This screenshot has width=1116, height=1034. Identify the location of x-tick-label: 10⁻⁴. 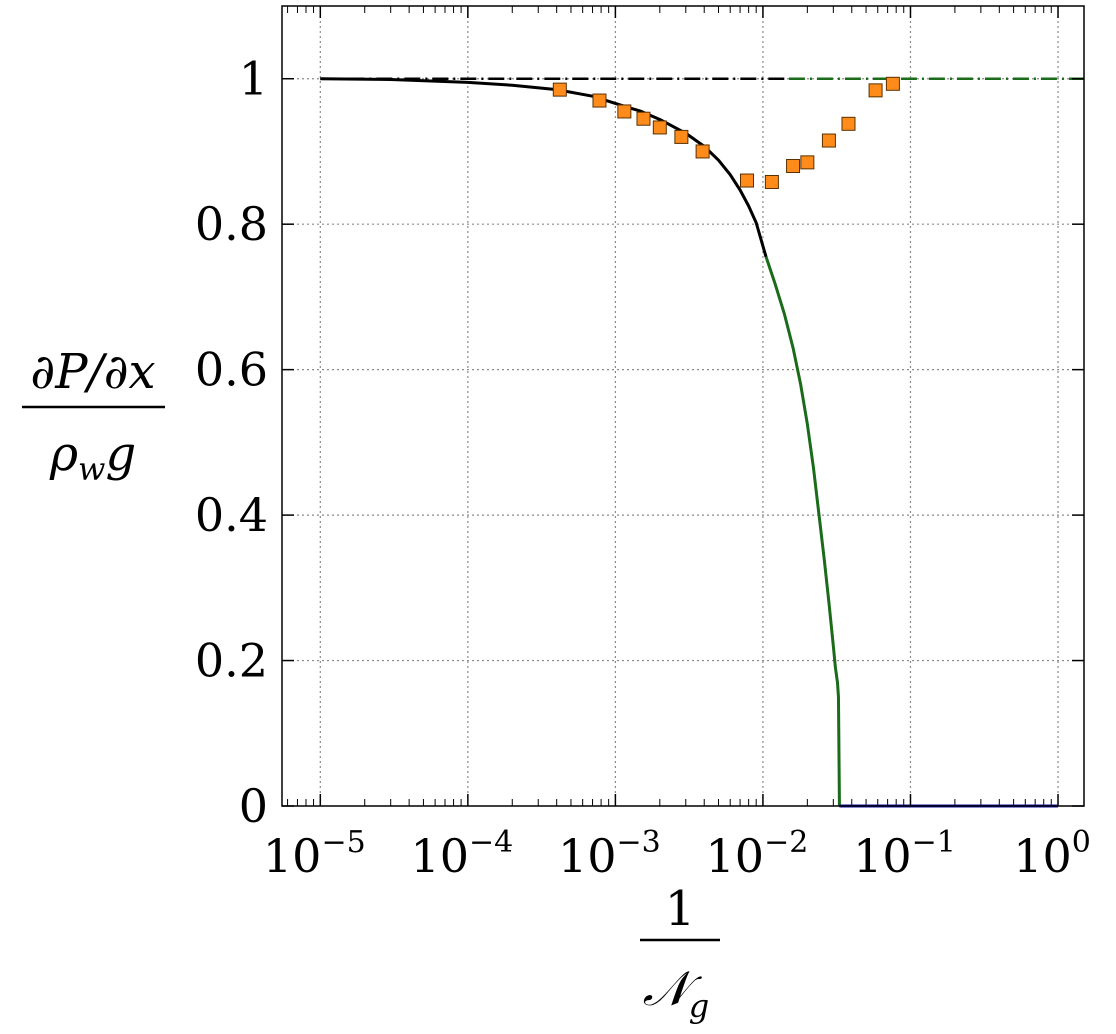
(461, 854).